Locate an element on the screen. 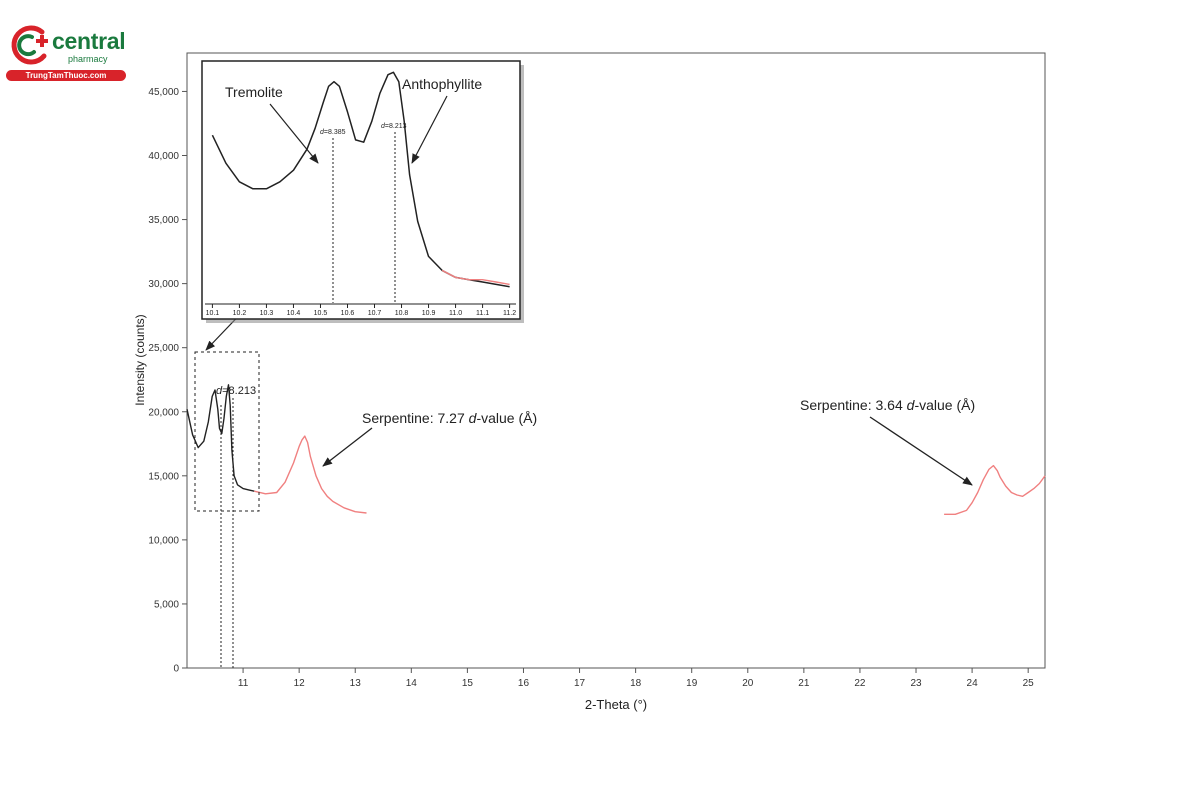 The height and width of the screenshot is (800, 1200). inset-frame is located at coordinates (361, 190).